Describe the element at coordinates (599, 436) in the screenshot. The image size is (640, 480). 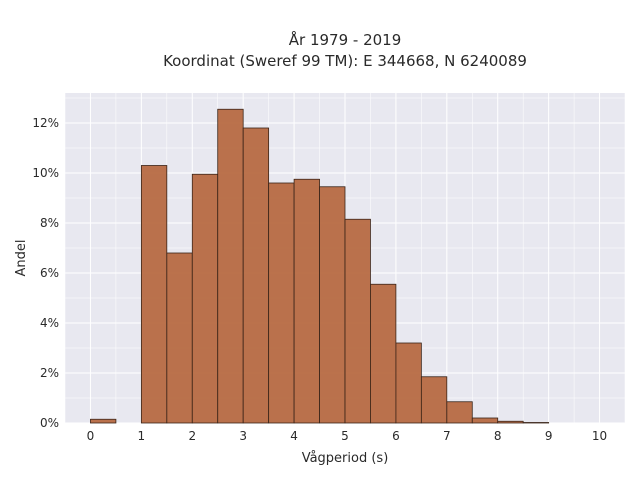
I see `x-tick-label: 10` at that location.